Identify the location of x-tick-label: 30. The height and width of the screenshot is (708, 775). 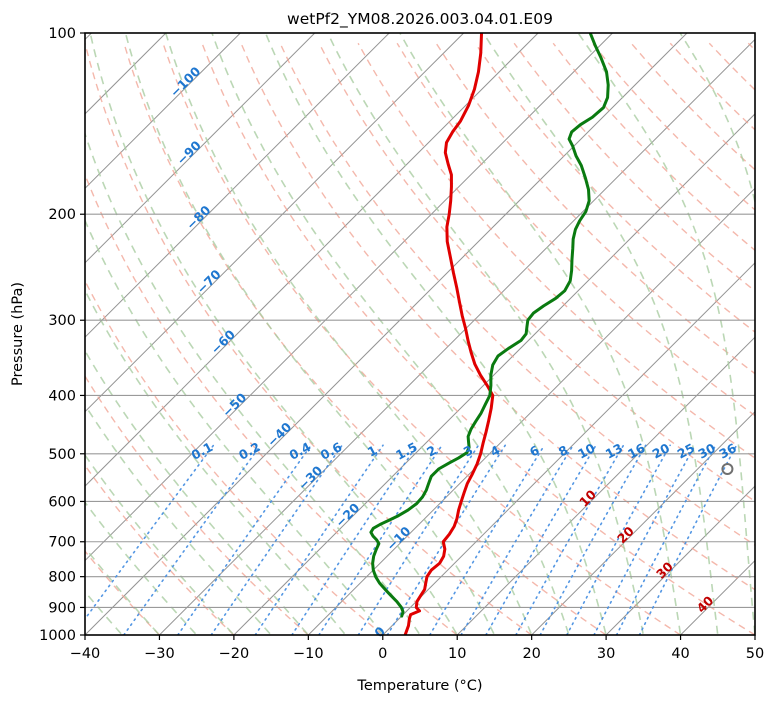
(606, 654).